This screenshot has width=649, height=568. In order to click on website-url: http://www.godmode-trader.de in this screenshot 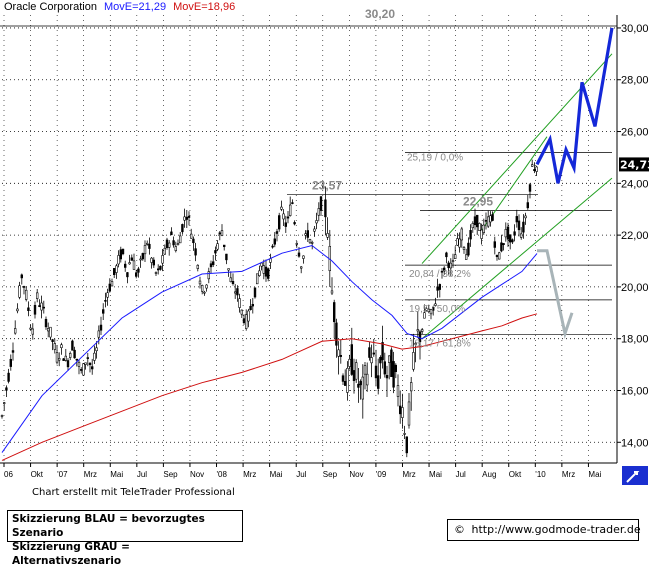, I will do `click(556, 529)`.